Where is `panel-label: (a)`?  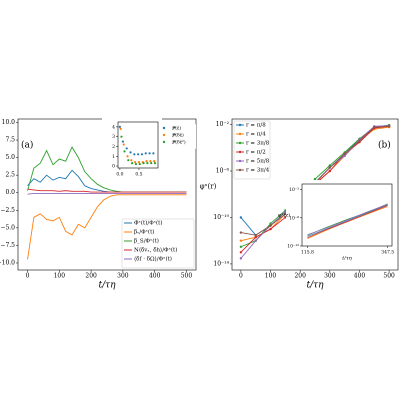
panel-label: (a) is located at coordinates (27, 145).